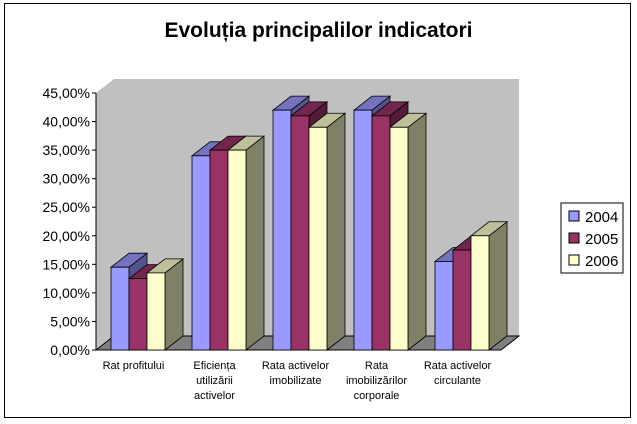  I want to click on chart-title: Evoluția principalilor indicatori, so click(318, 30).